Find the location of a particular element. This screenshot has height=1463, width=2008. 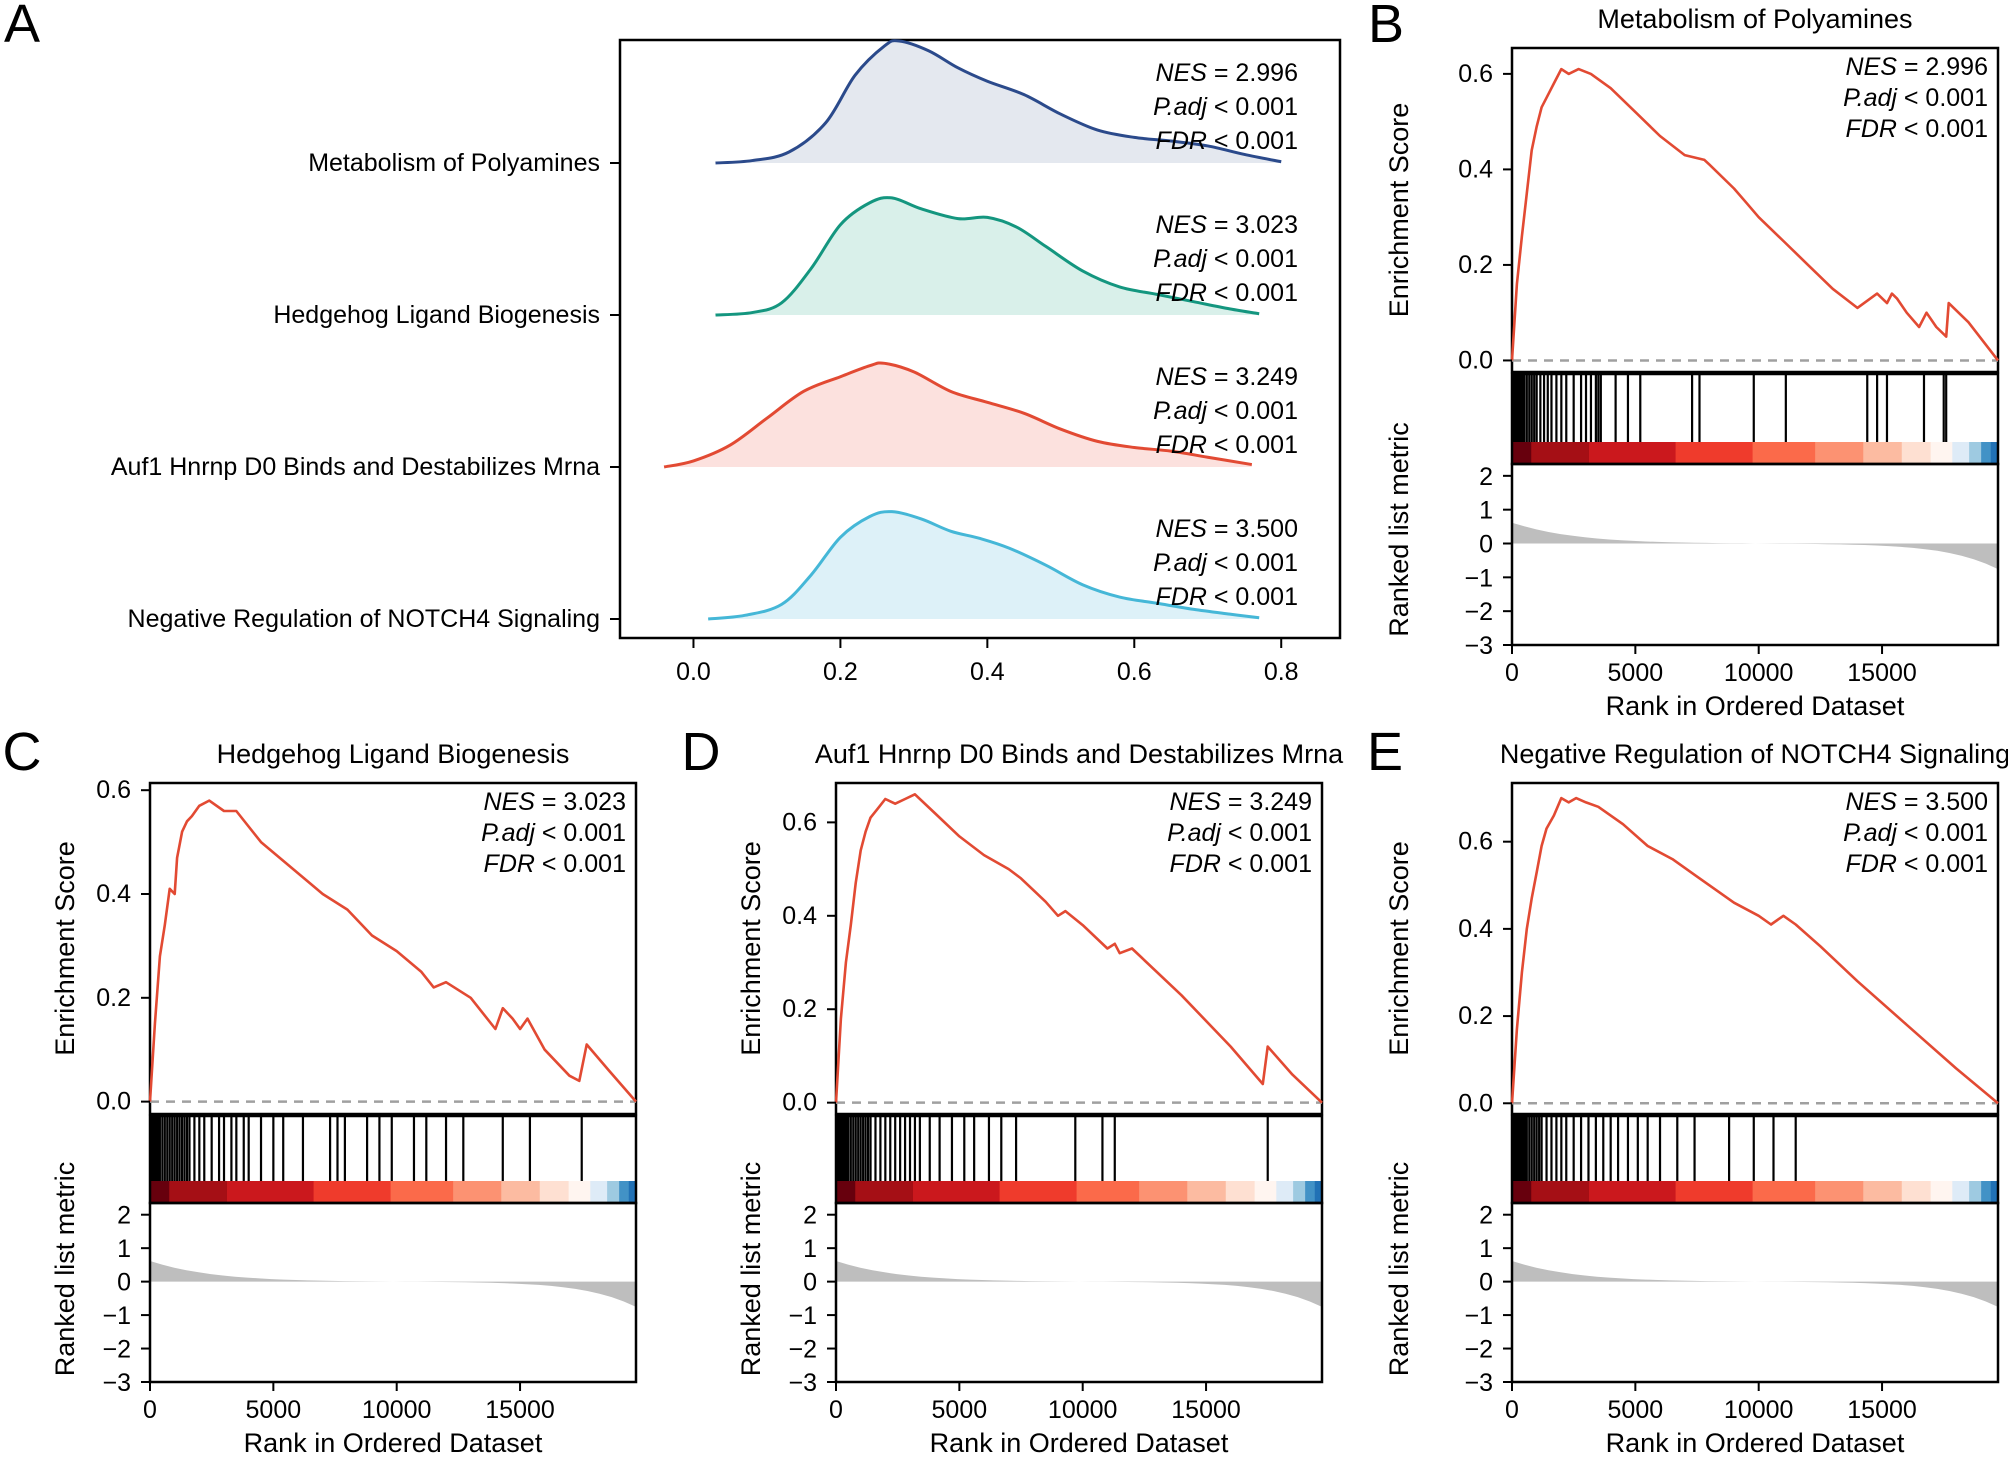

gsea-nes-value: = 2.996 is located at coordinates (1942, 67).